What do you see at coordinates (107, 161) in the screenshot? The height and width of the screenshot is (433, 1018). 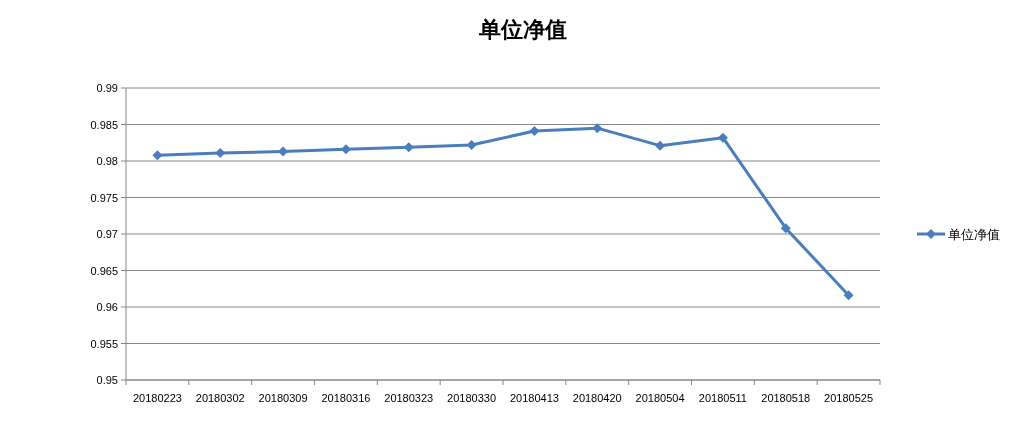 I see `y-tick-label: 0.98` at bounding box center [107, 161].